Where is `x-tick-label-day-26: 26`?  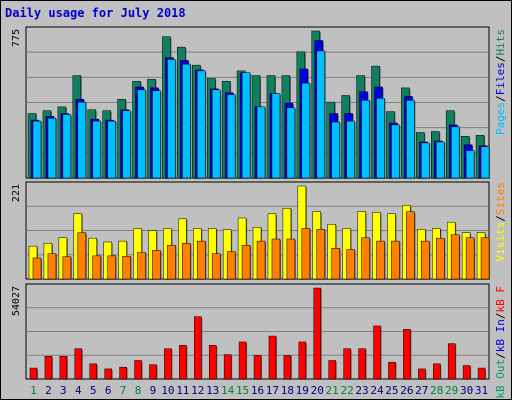
x-tick-label-day-26: 26 is located at coordinates (406, 390).